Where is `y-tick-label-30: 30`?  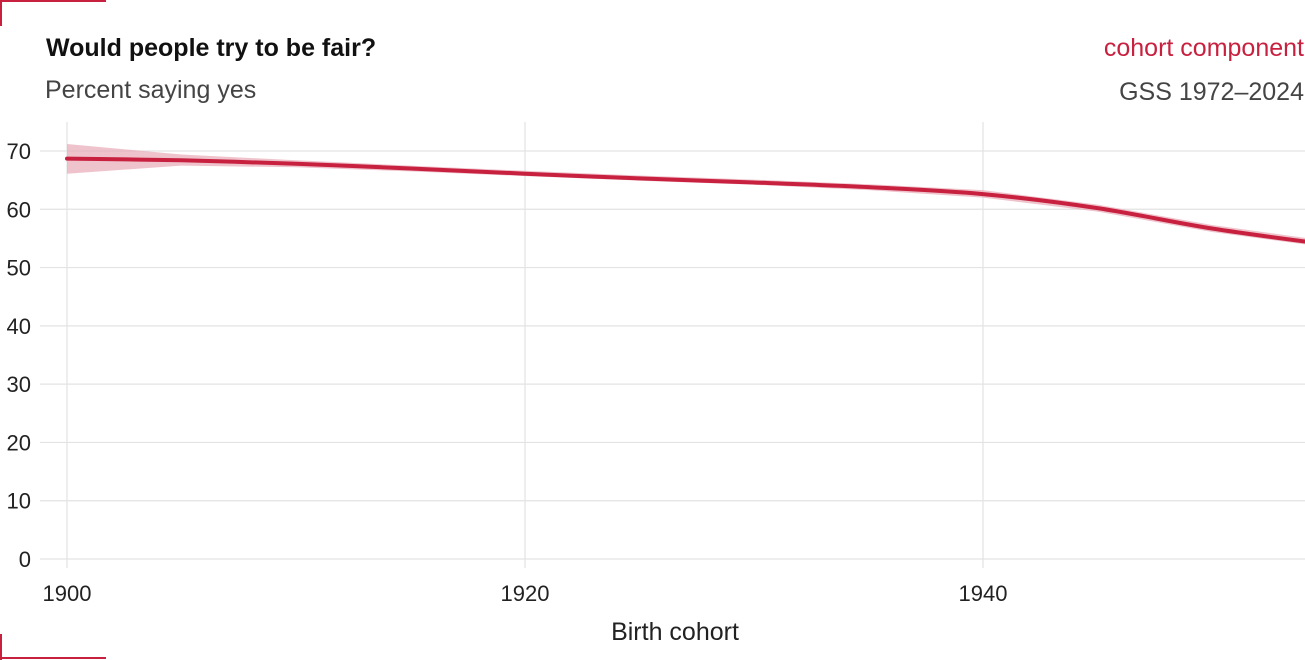 y-tick-label-30: 30 is located at coordinates (19, 384).